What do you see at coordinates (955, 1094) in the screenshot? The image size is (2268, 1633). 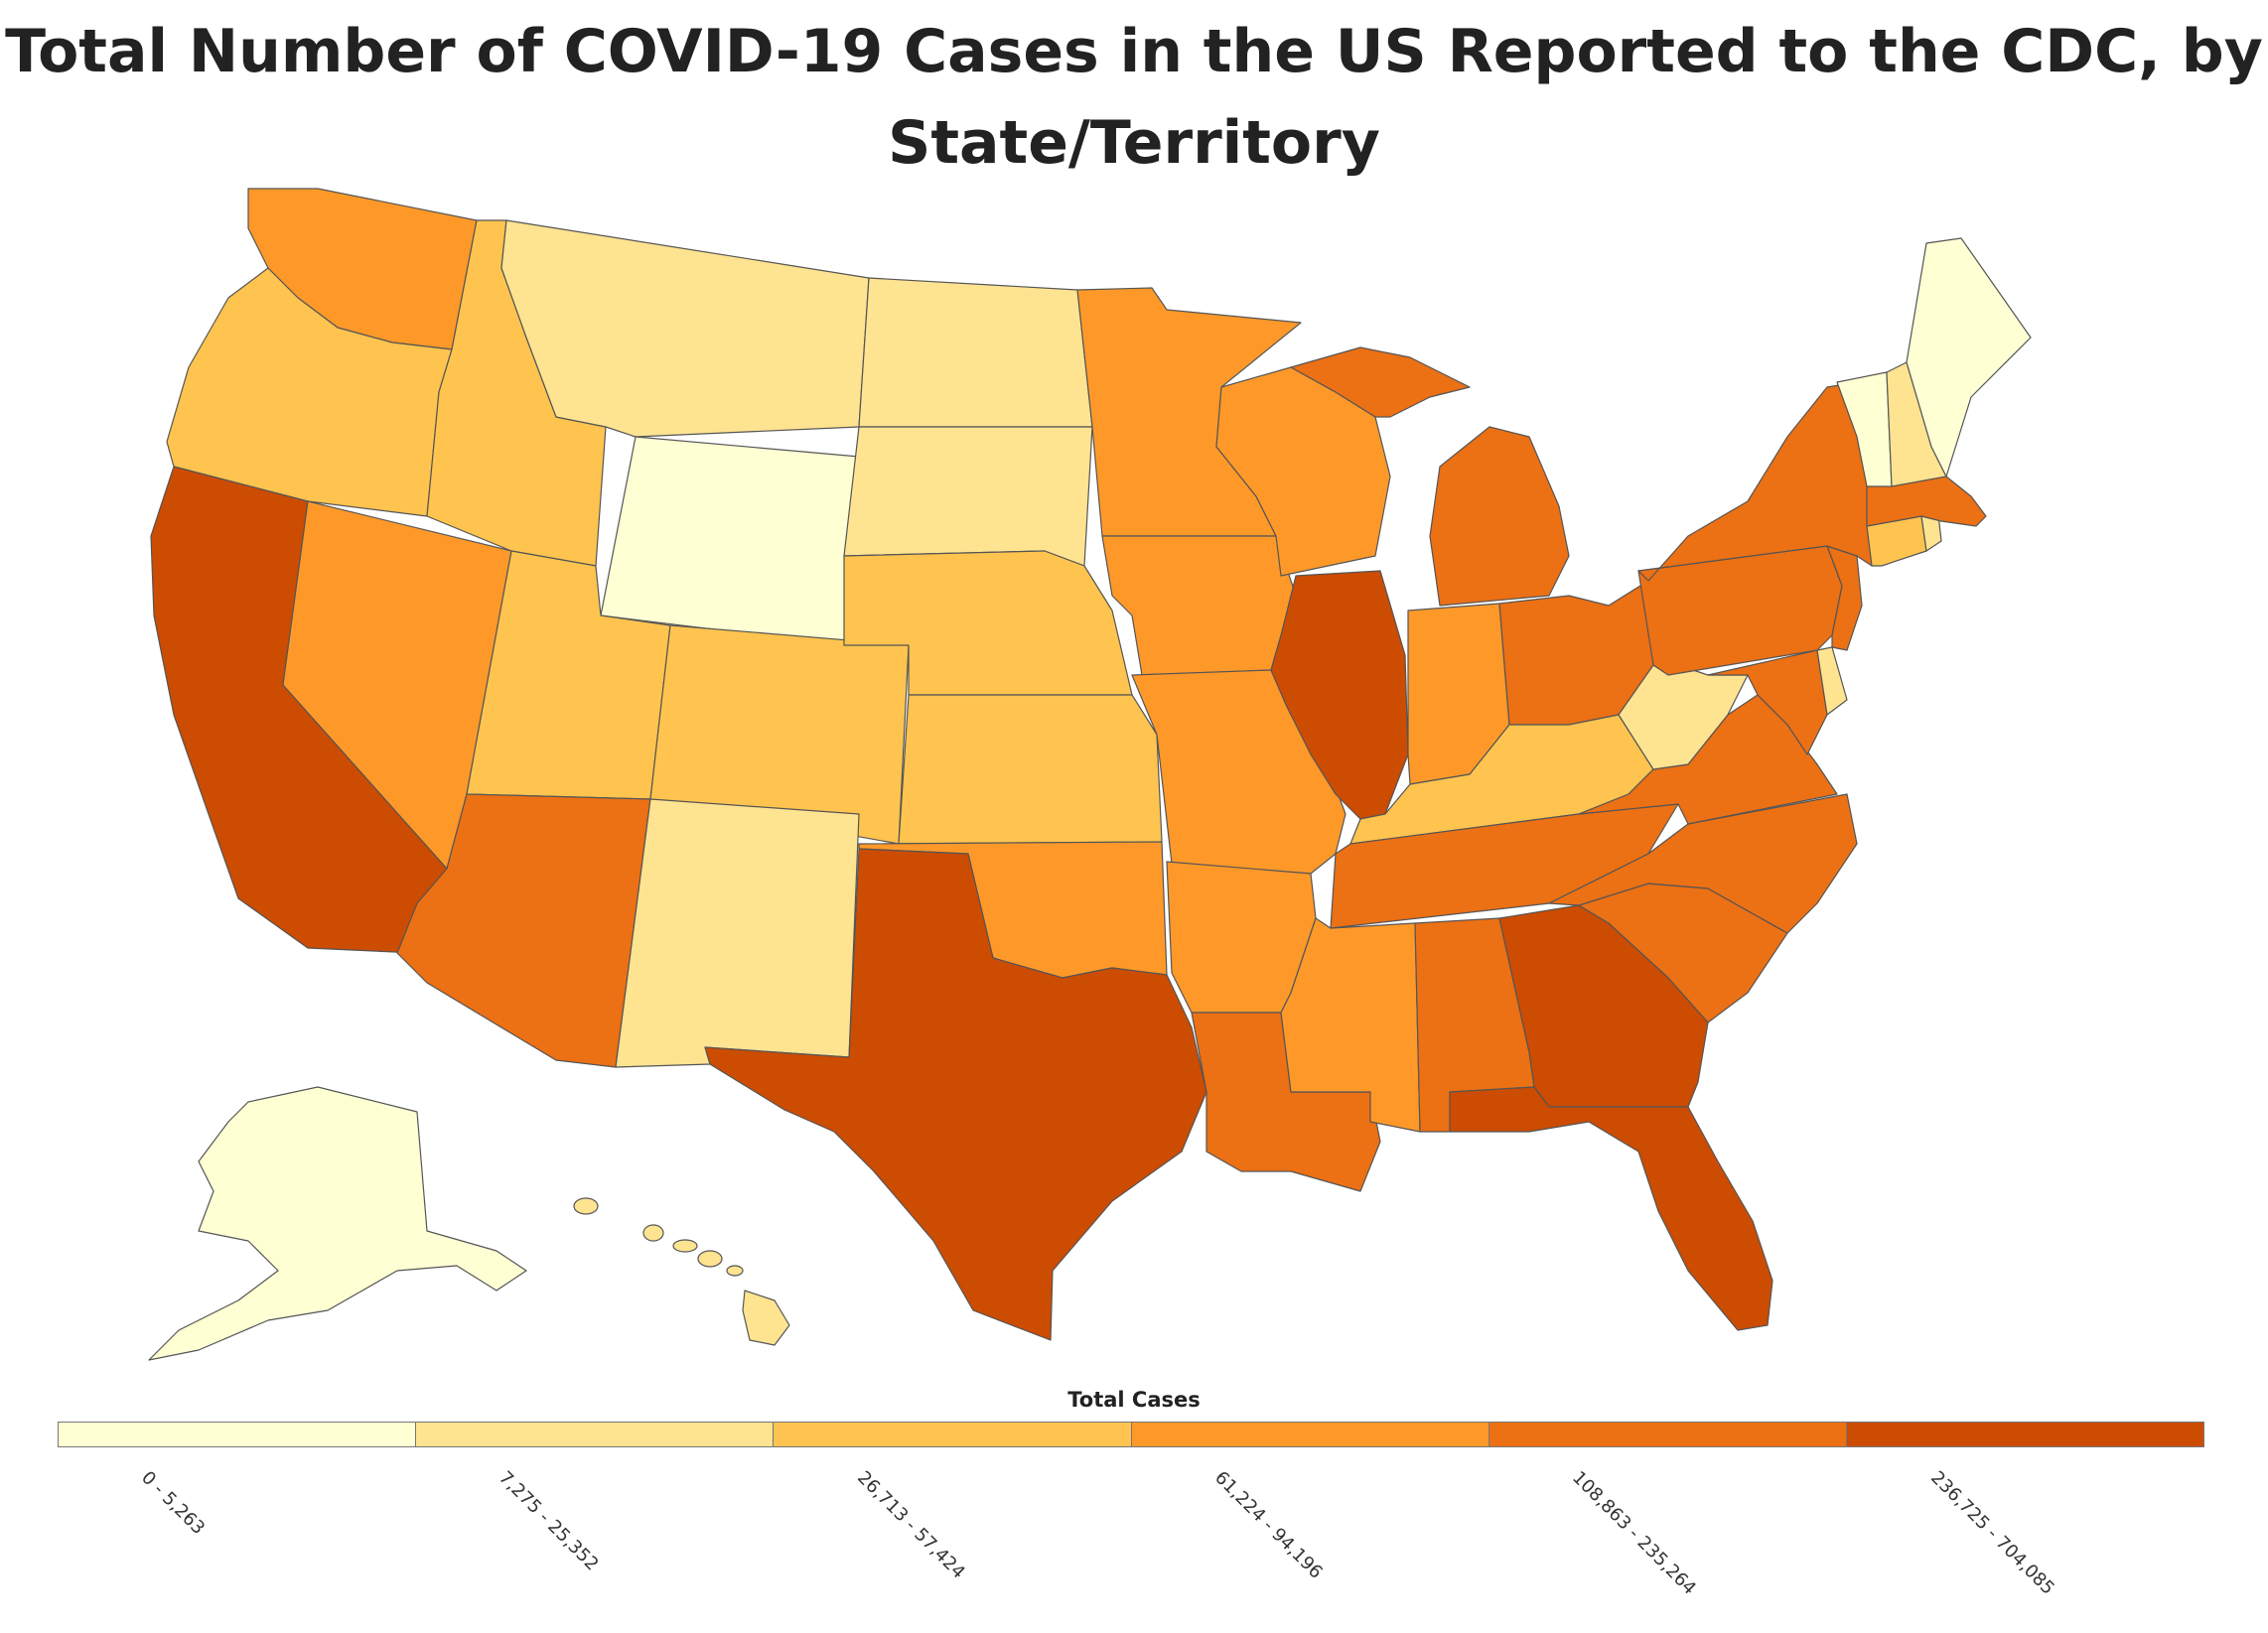 I see `state-texas` at bounding box center [955, 1094].